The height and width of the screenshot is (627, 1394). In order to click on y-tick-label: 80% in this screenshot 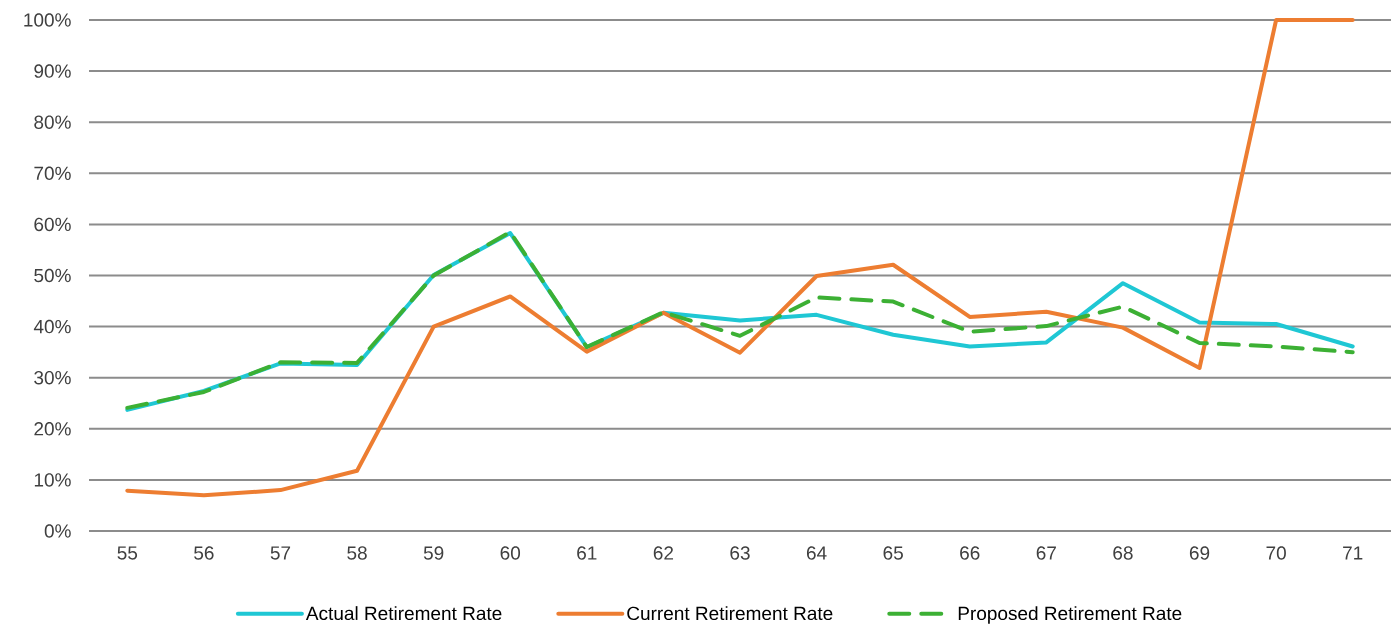, I will do `click(52, 122)`.